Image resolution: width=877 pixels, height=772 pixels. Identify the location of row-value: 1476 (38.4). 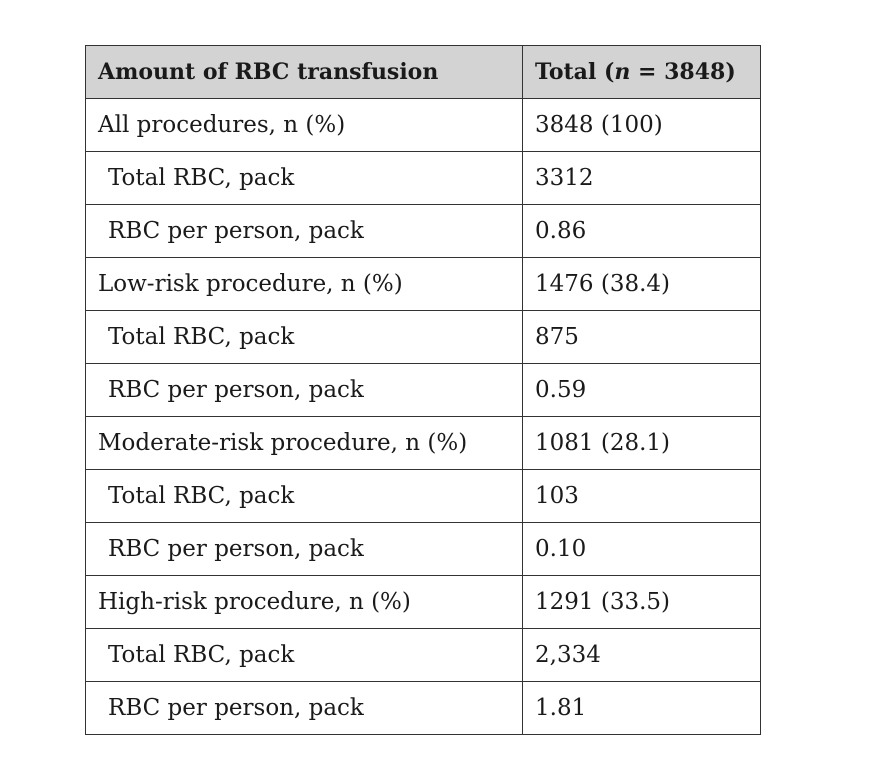
(641, 284).